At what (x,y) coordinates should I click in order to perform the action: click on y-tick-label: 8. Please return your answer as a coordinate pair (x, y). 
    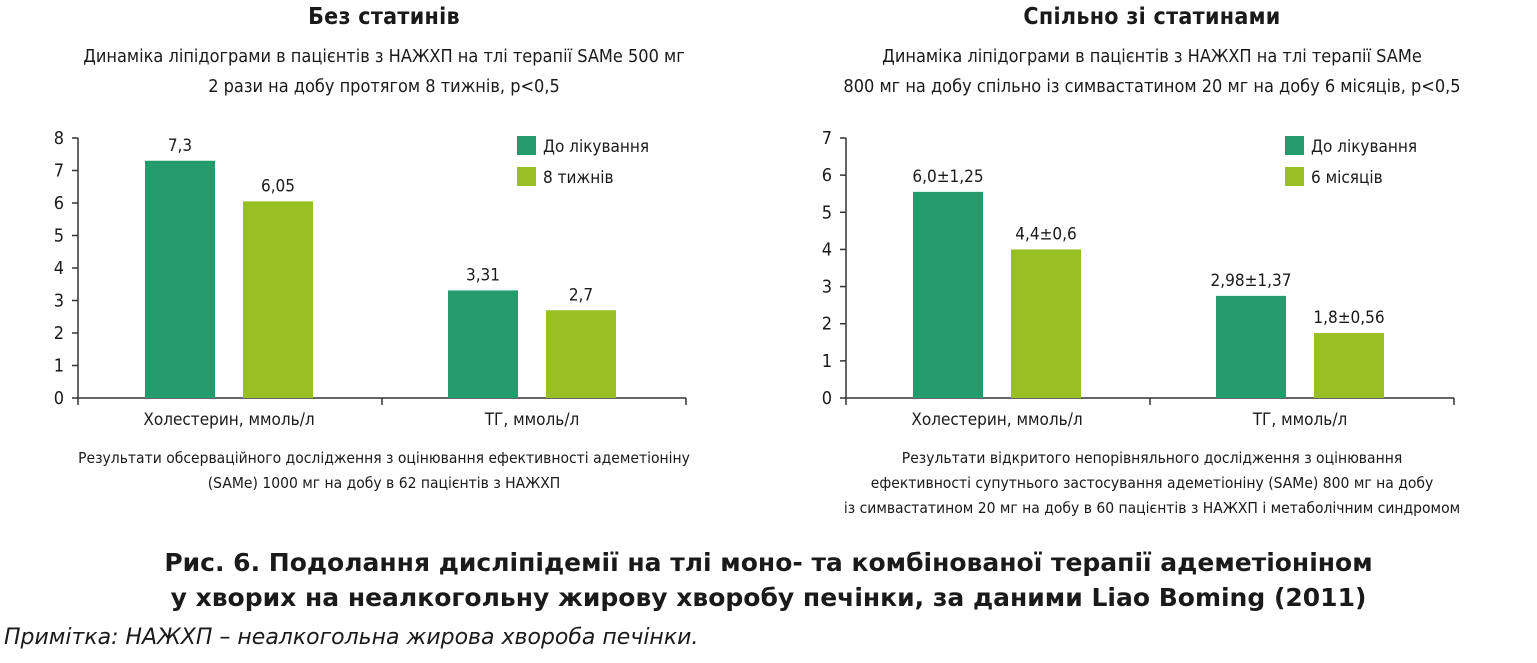
    Looking at the image, I should click on (59, 138).